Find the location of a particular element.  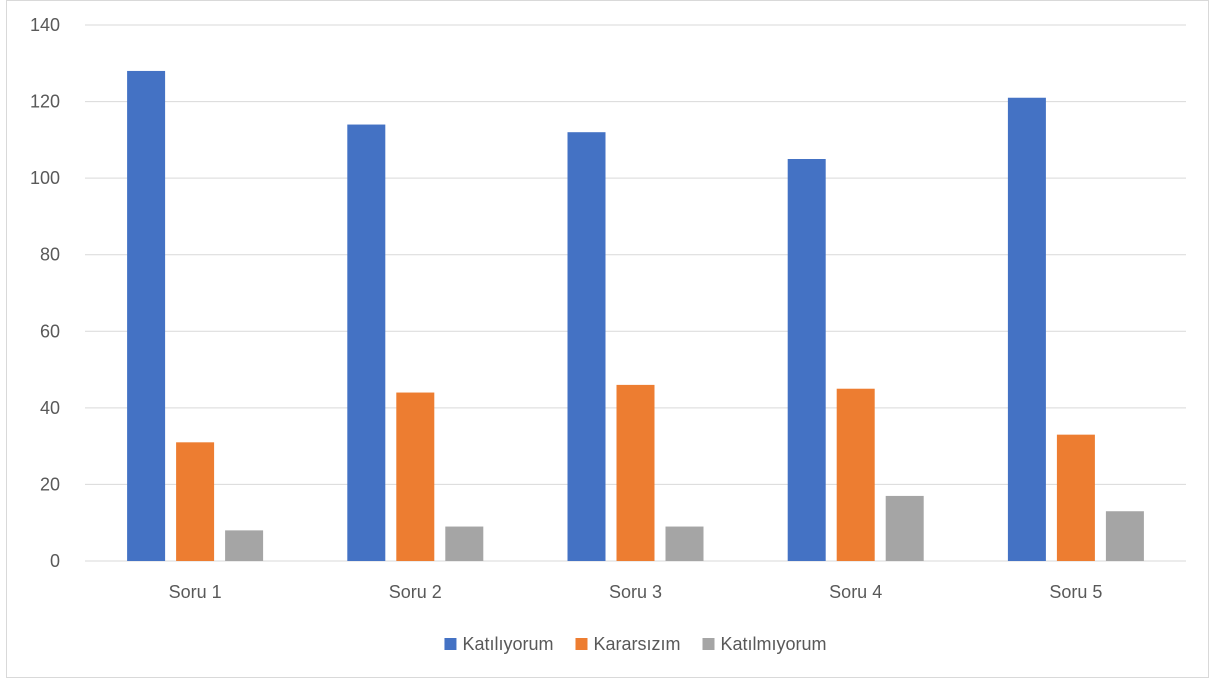

x-tick-label: Soru 5 is located at coordinates (1075, 592).